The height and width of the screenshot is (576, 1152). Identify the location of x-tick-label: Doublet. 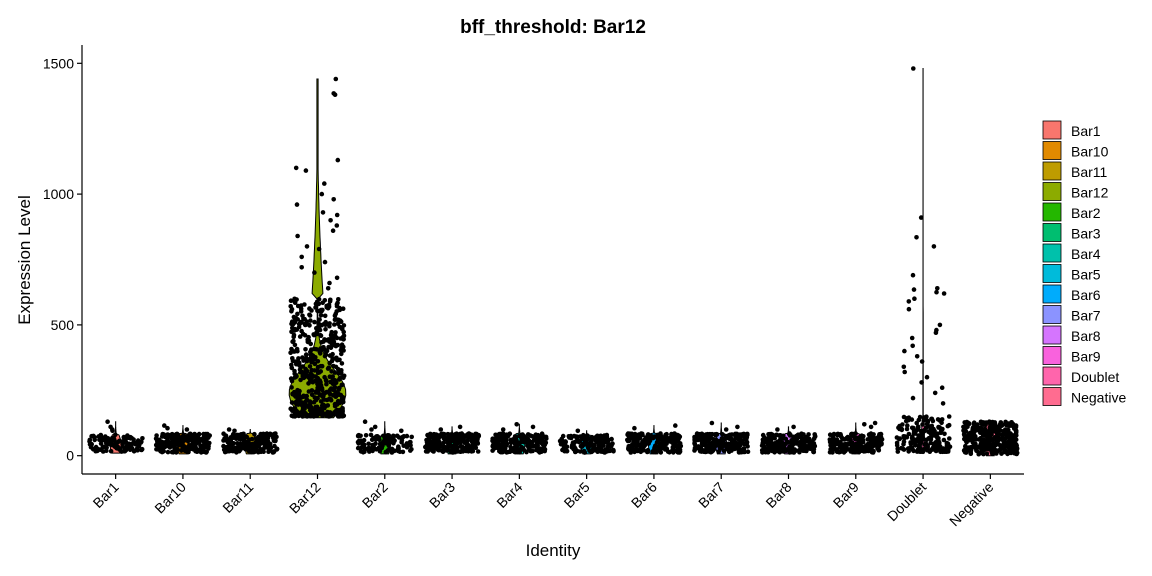
(907, 502).